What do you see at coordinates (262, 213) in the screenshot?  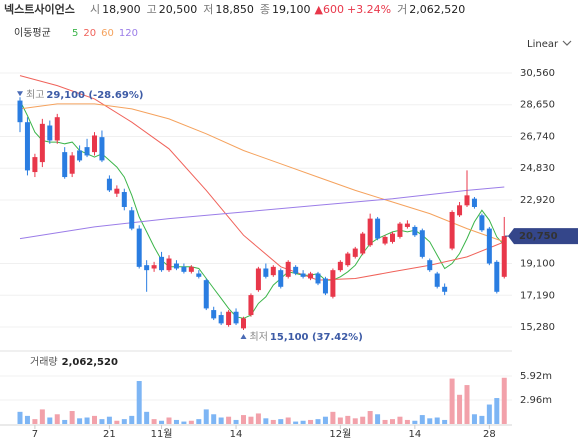 I see `ma-line` at bounding box center [262, 213].